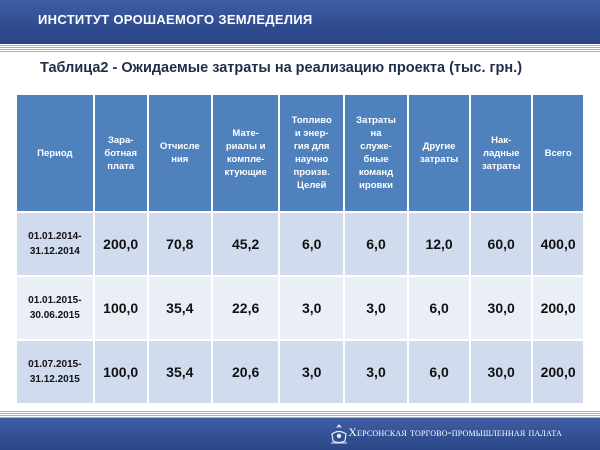 The width and height of the screenshot is (600, 450). Describe the element at coordinates (558, 153) in the screenshot. I see `column-header: Всего` at that location.